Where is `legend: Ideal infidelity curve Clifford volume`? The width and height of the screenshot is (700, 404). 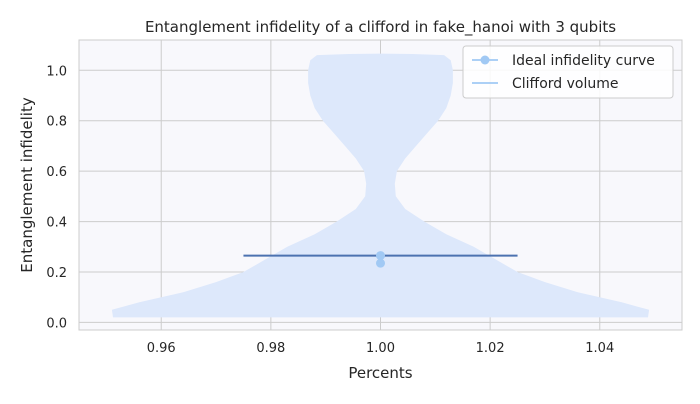 legend: Ideal infidelity curve Clifford volume is located at coordinates (568, 72).